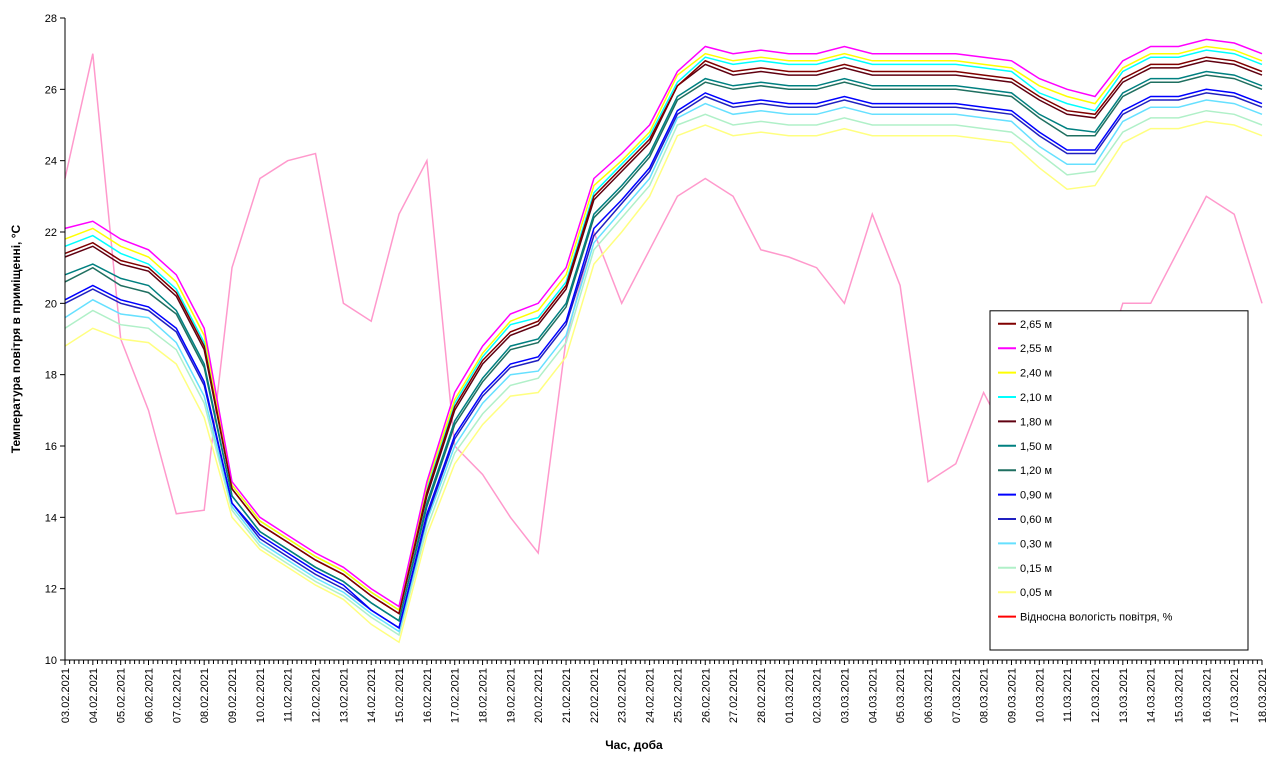 The width and height of the screenshot is (1269, 760). Describe the element at coordinates (678, 695) in the screenshot. I see `x-tick-label: 25.02.2021` at that location.